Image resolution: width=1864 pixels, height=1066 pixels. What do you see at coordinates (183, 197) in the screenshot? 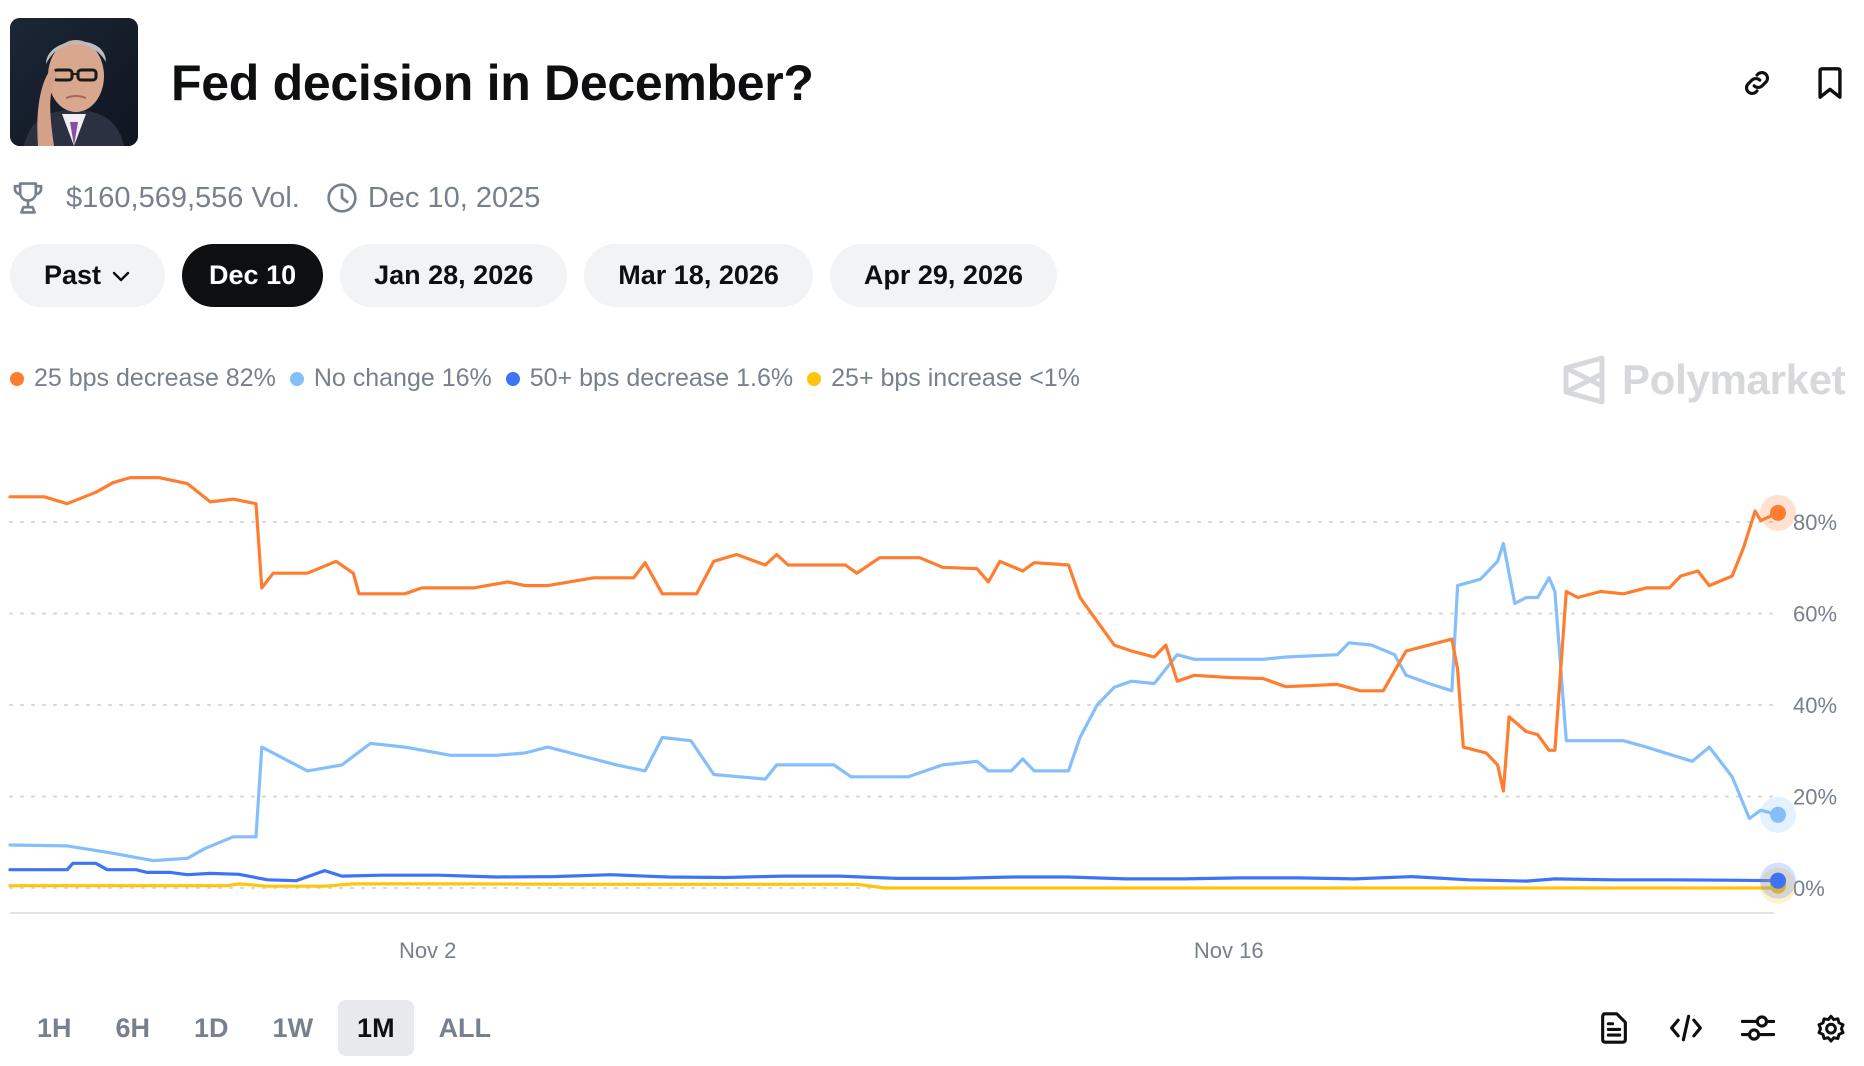
I see `volume-text: $160,569,556 Vol.` at bounding box center [183, 197].